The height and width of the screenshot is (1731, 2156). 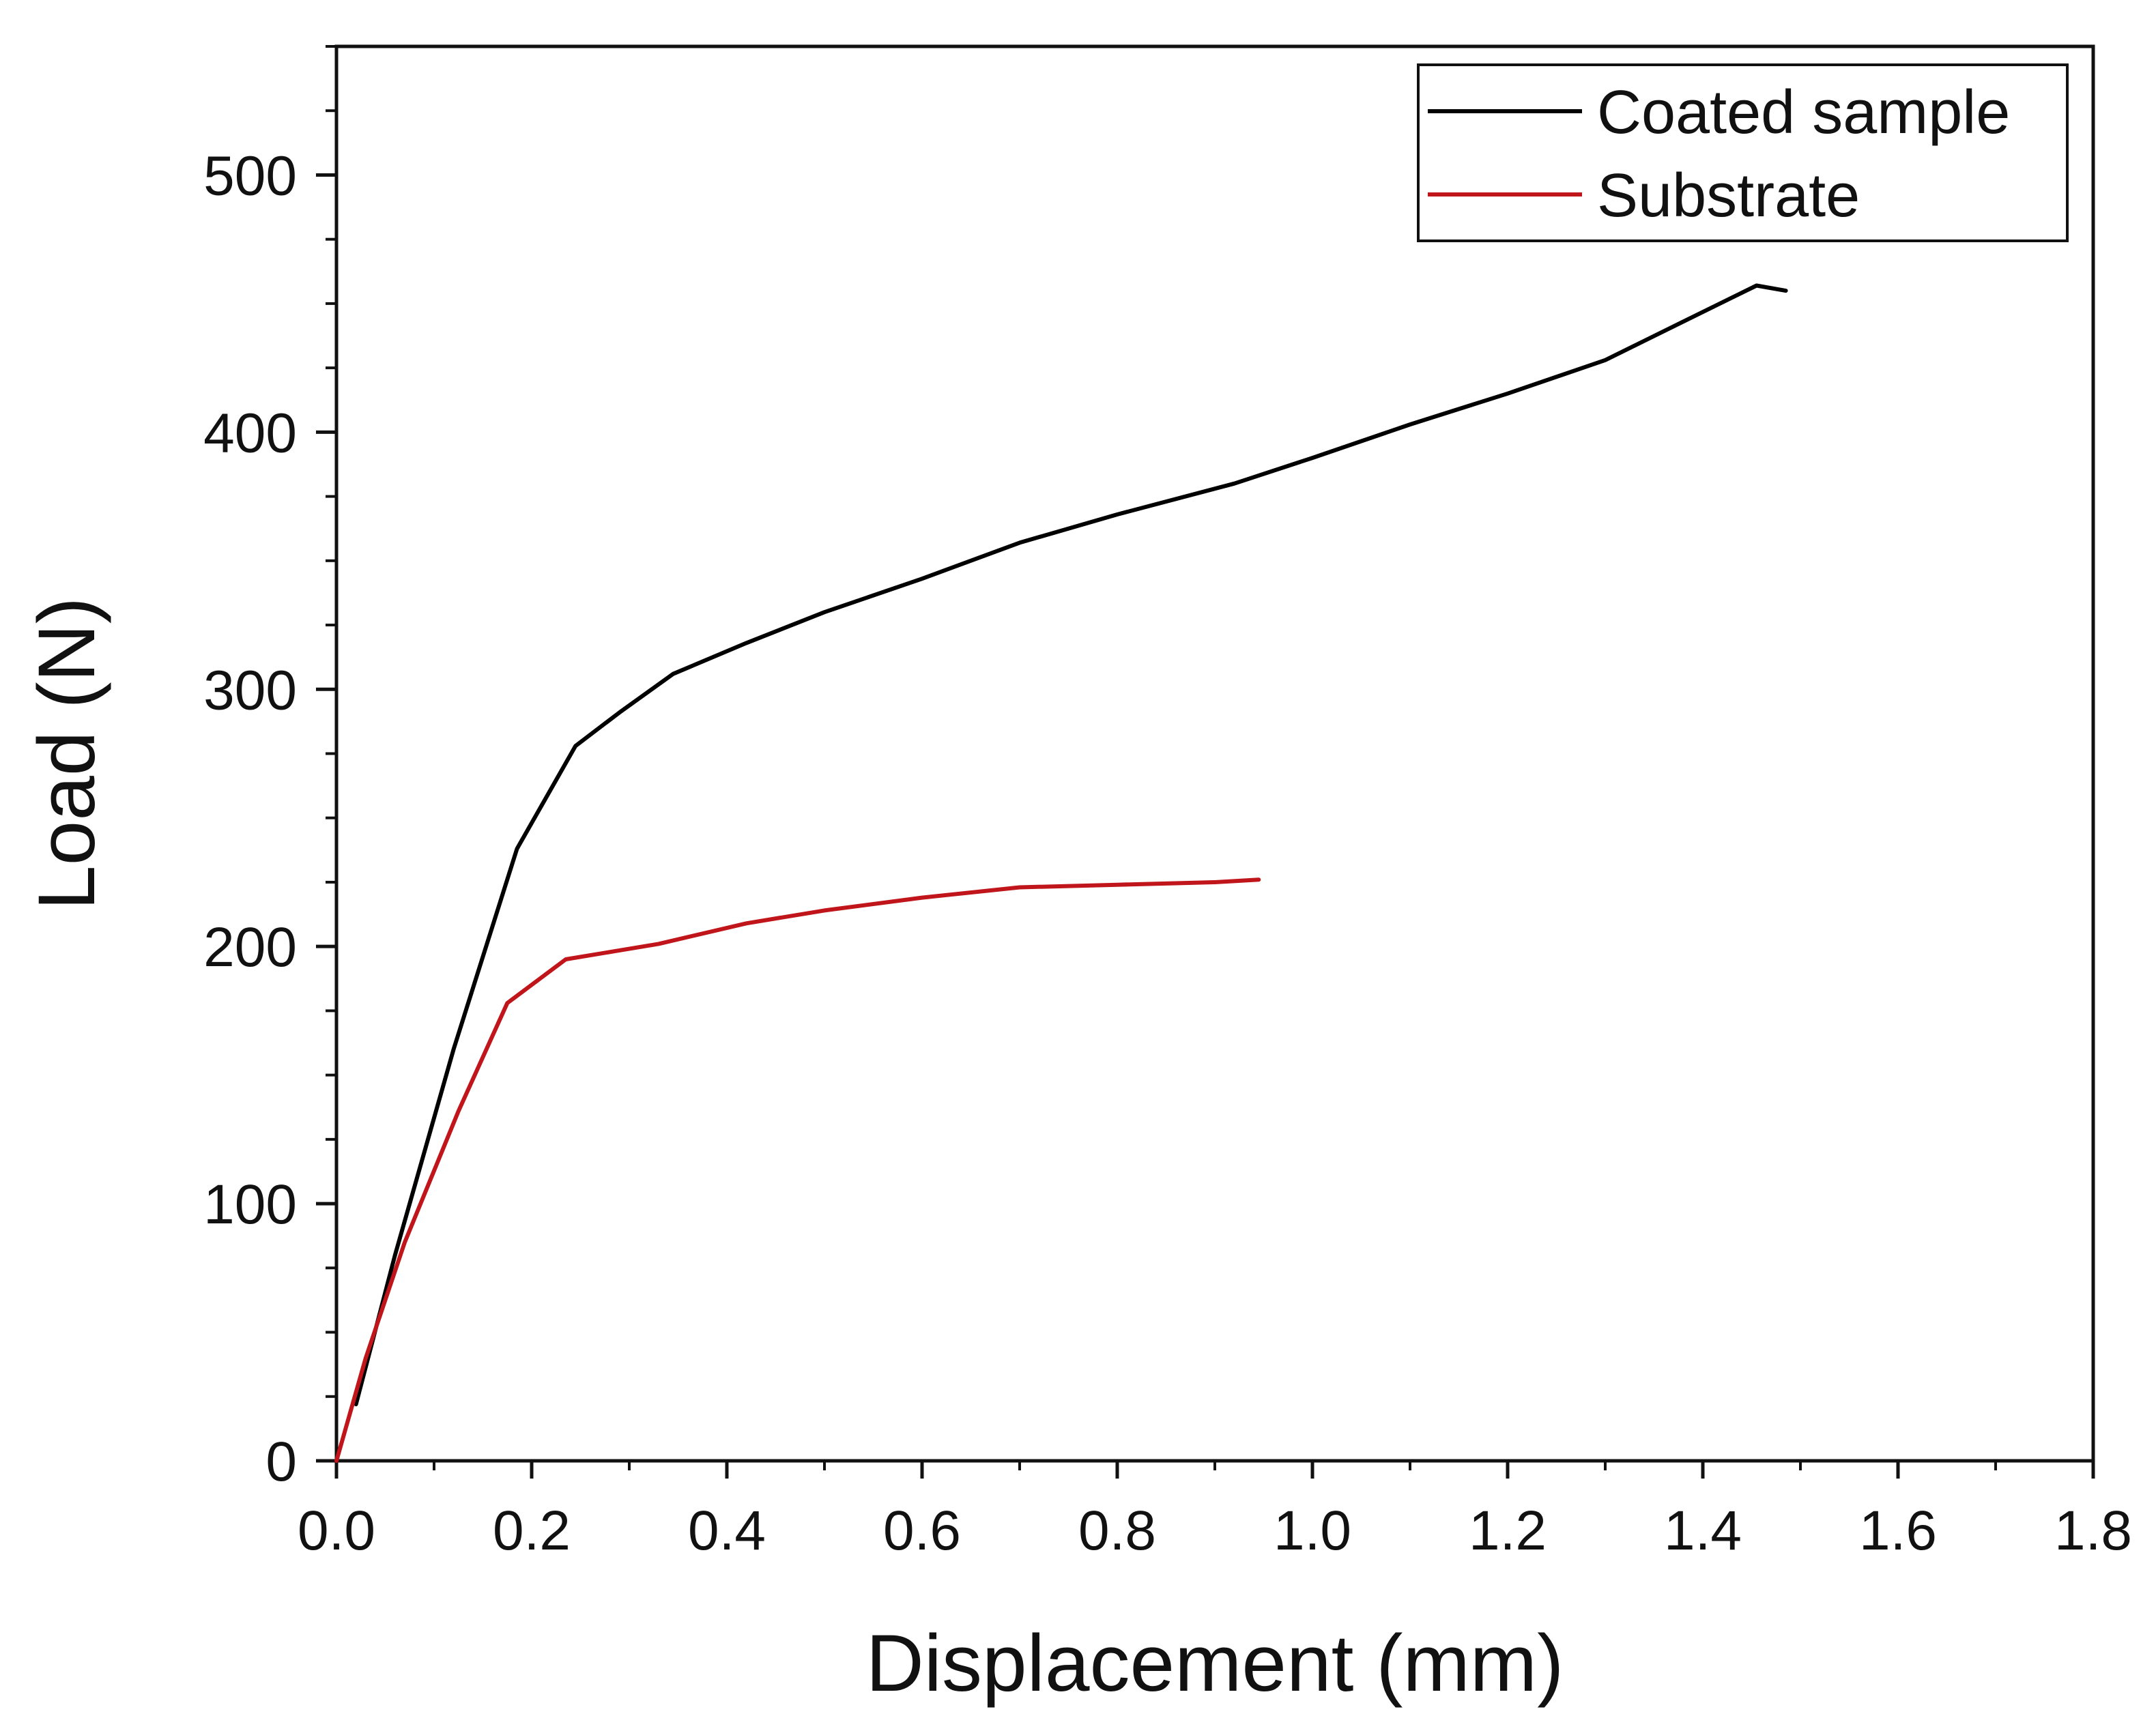 I want to click on x-tick-label: 1.4, so click(x=1703, y=1531).